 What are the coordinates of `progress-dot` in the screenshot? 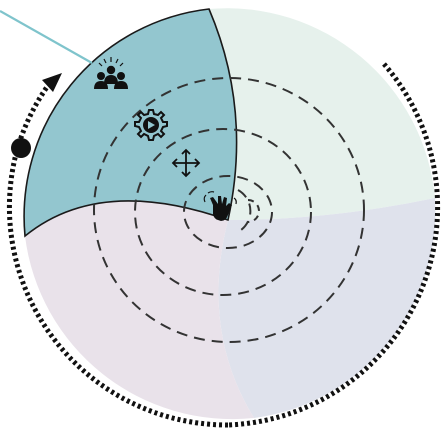 It's located at (21, 148).